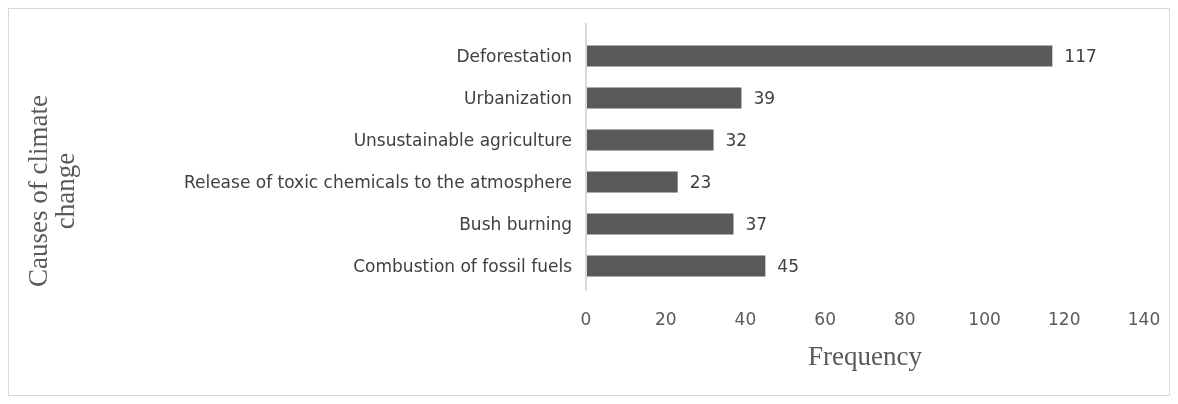  Describe the element at coordinates (517, 97) in the screenshot. I see `y-tick-label: Urbanization` at that location.